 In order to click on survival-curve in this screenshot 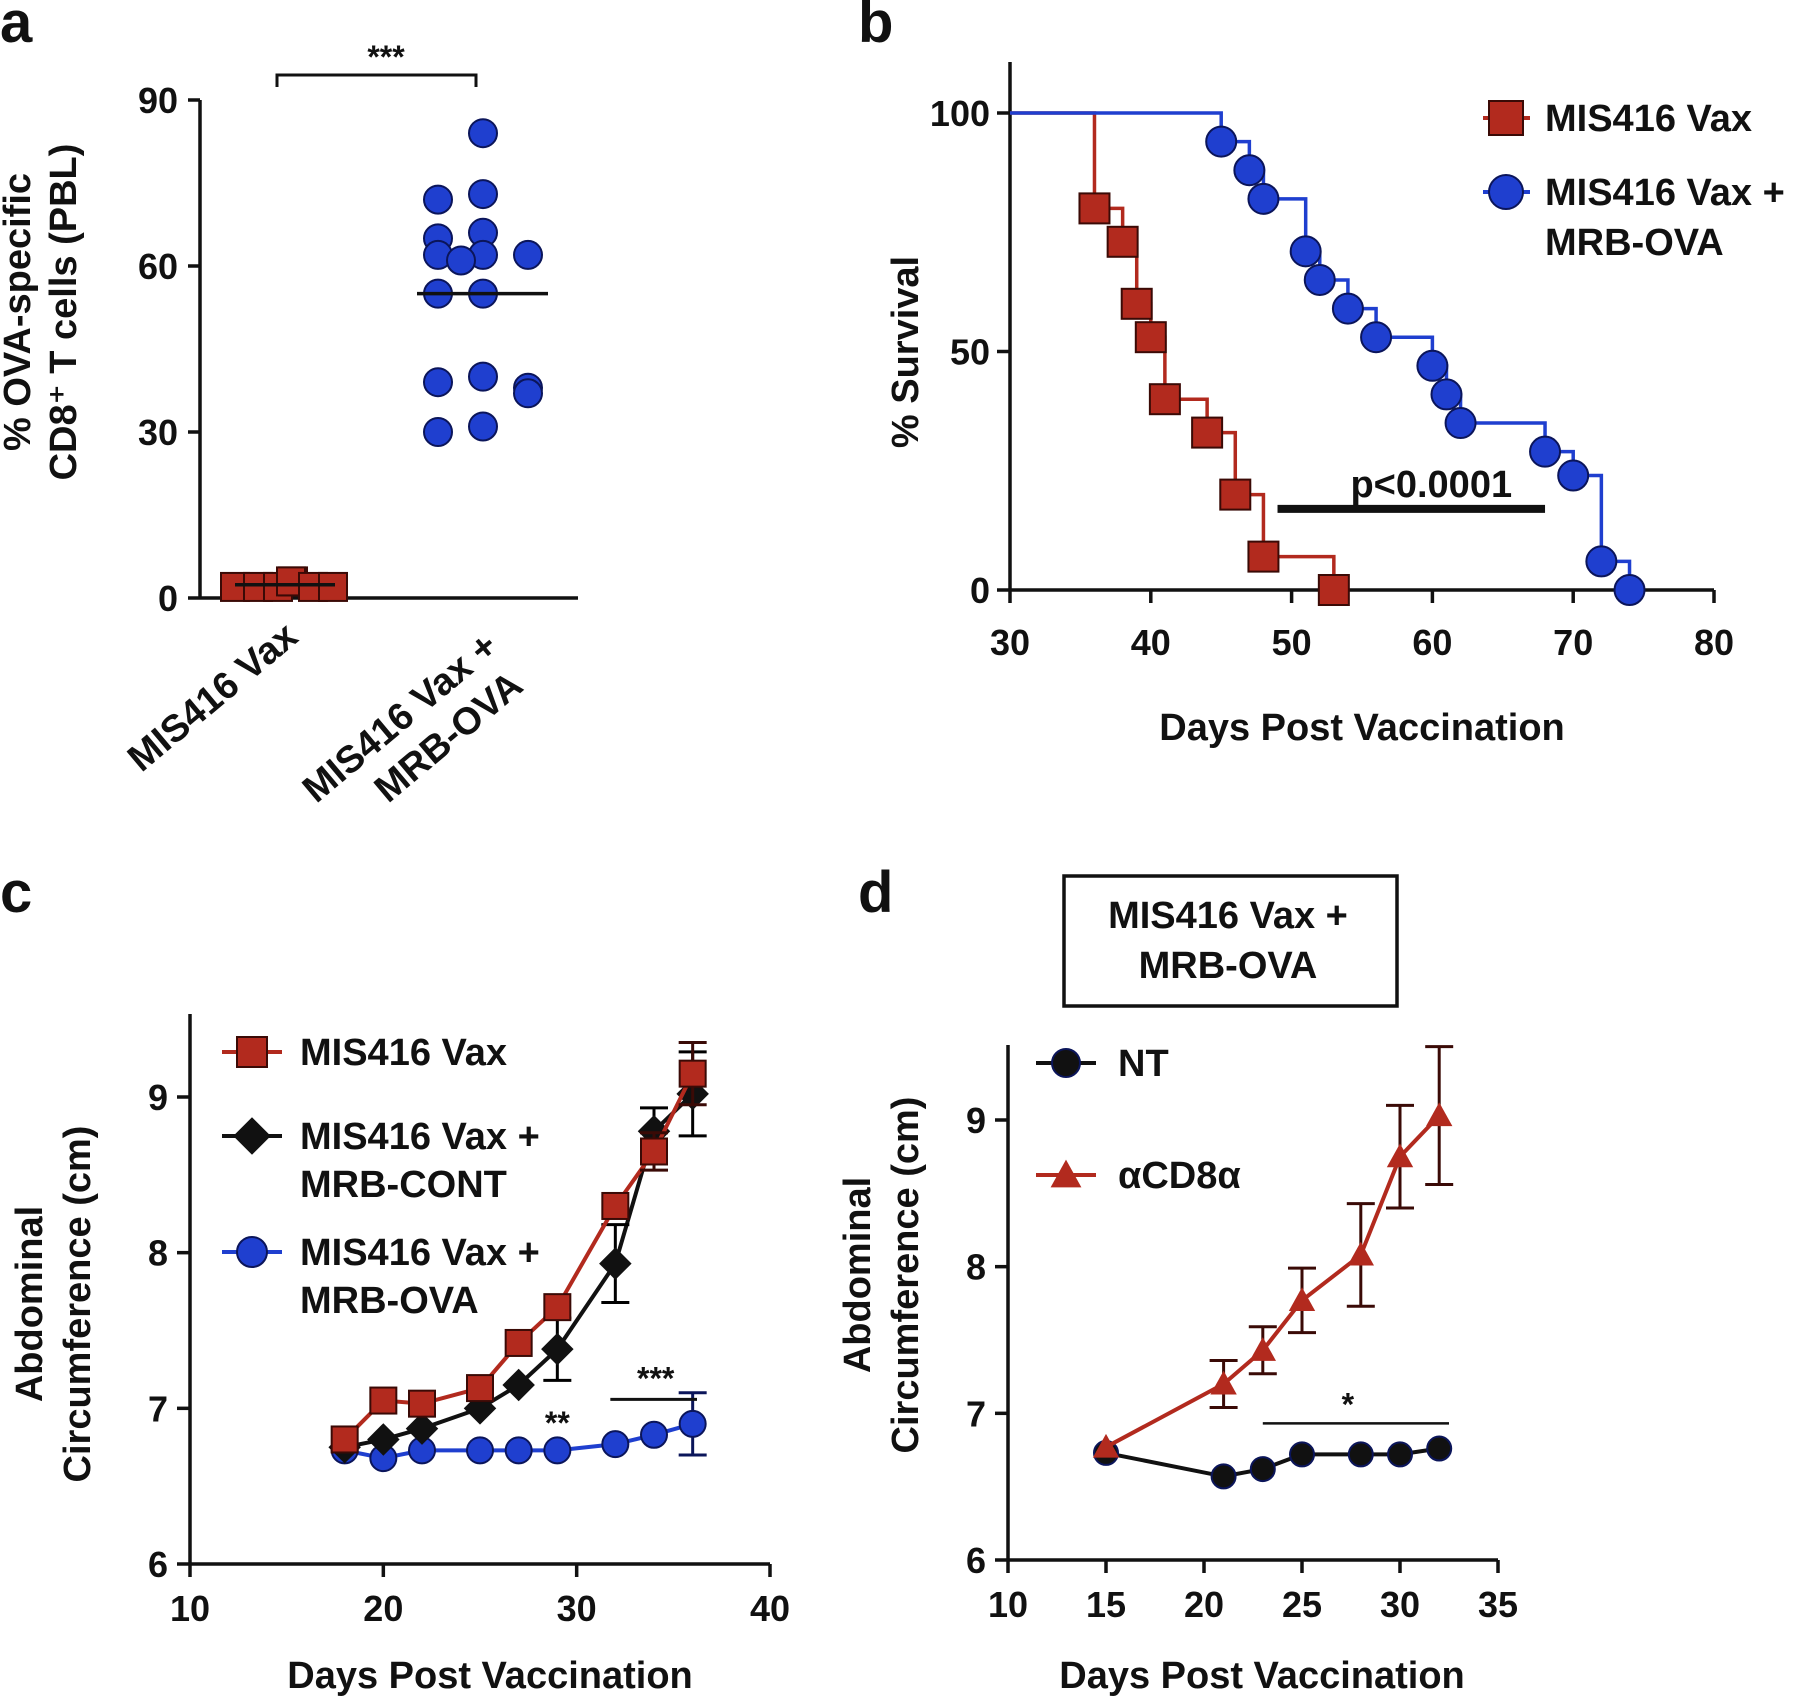, I will do `click(1321, 350)`.